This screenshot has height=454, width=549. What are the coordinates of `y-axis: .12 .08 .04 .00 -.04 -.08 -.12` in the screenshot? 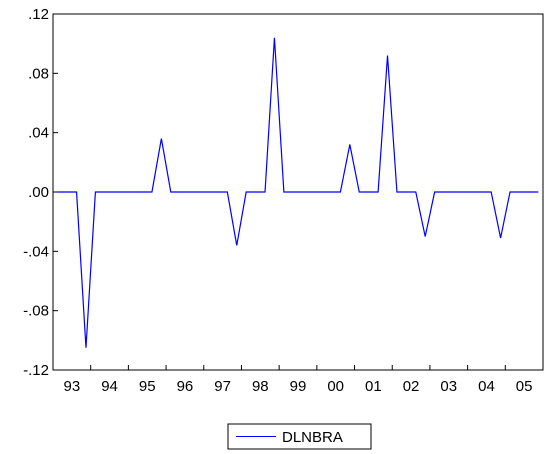 It's located at (40, 192).